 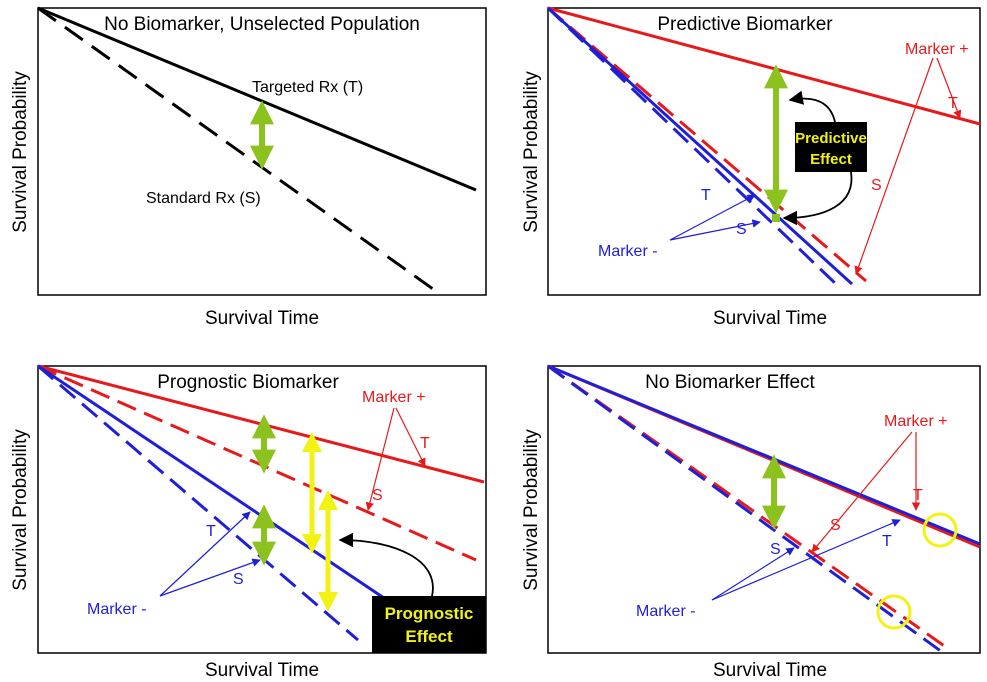 I want to click on callout-pointer, so click(x=386, y=564).